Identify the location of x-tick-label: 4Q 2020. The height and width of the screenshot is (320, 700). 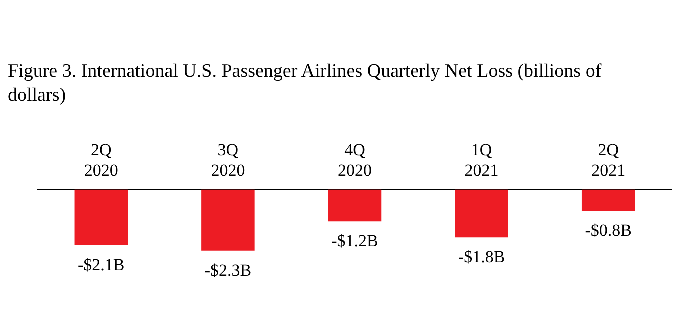
(355, 160).